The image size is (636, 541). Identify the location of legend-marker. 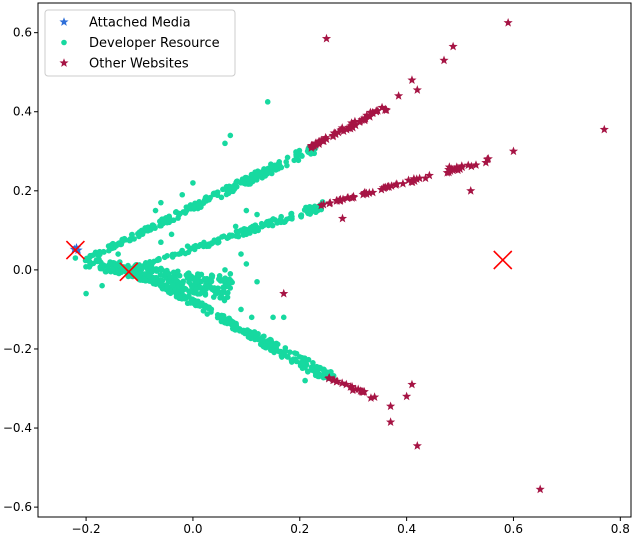
(64, 21).